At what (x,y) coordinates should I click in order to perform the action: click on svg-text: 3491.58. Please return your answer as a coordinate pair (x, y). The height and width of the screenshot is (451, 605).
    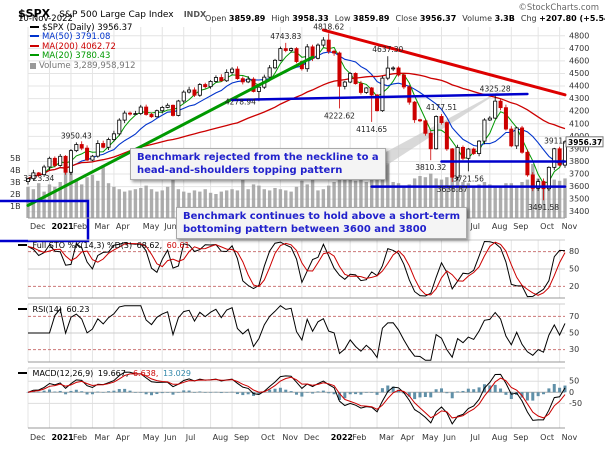
    Looking at the image, I should click on (543, 207).